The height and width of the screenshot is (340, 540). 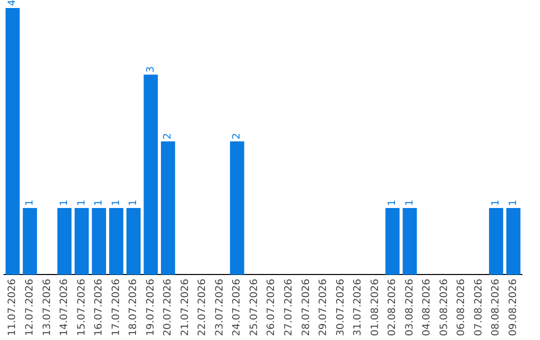 What do you see at coordinates (444, 307) in the screenshot?
I see `x-tick-label: 05.08.2026` at bounding box center [444, 307].